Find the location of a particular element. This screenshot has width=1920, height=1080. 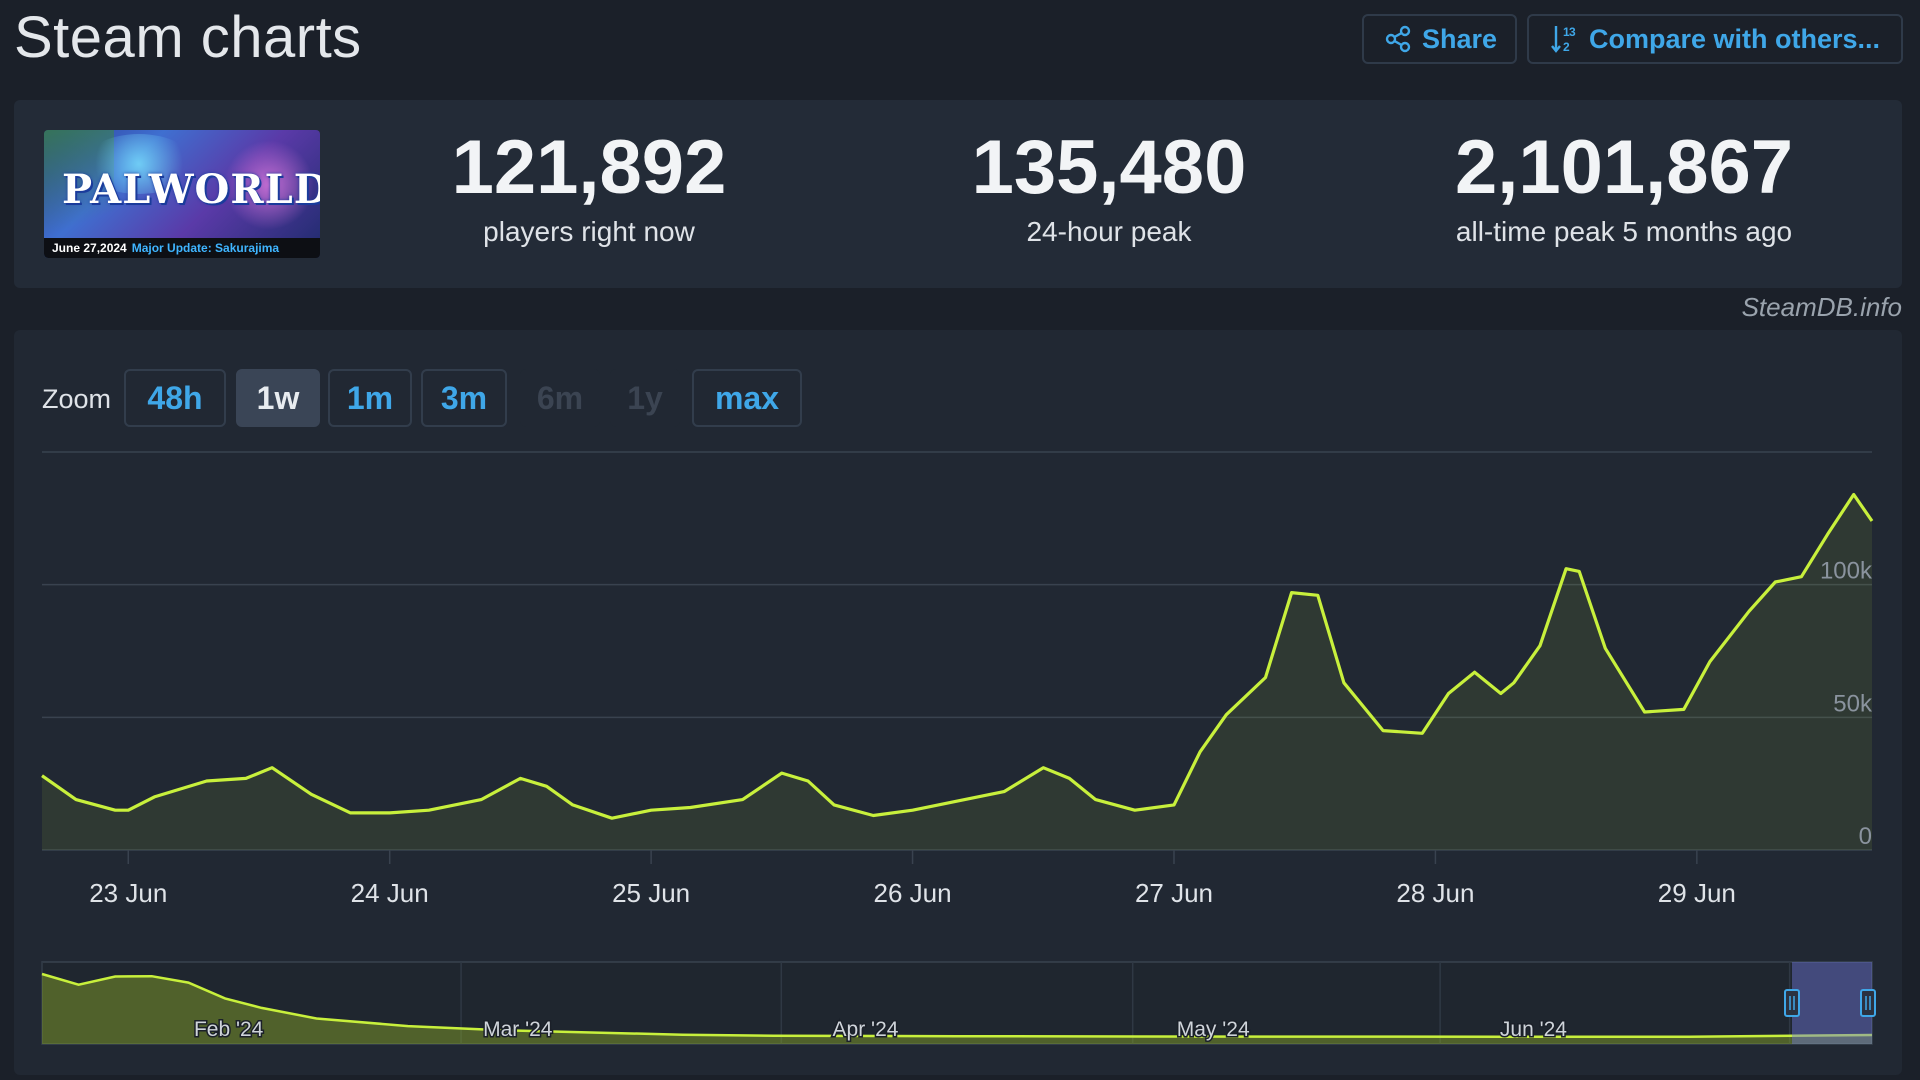

zoom-button-48h: 48h is located at coordinates (175, 398).